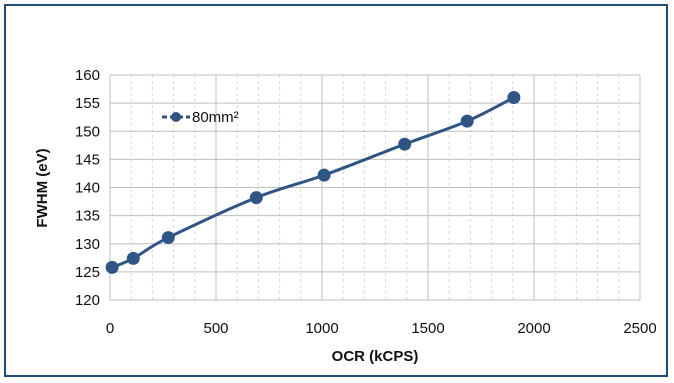  Describe the element at coordinates (321, 328) in the screenshot. I see `x-tick-label: 1000` at that location.